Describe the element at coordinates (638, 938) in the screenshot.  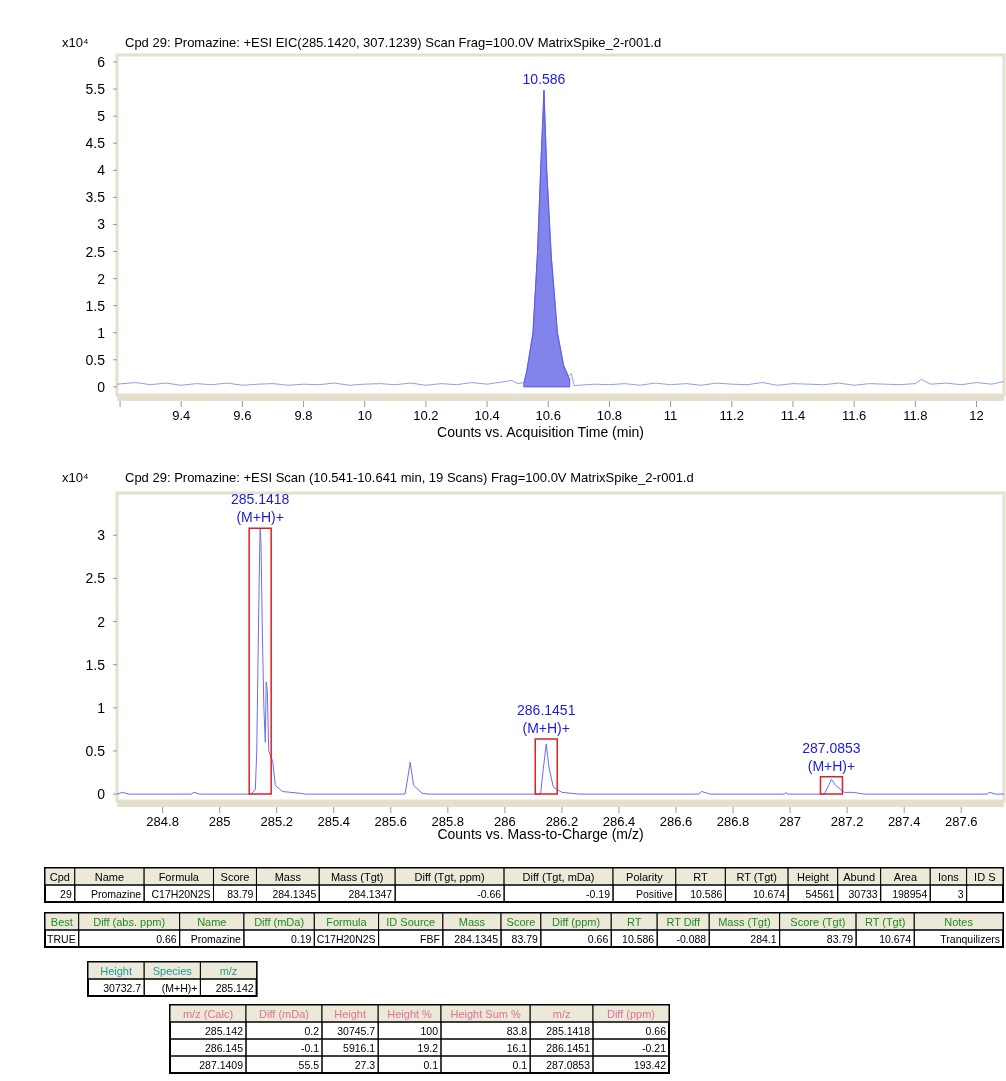
I see `text: 10.586` at that location.